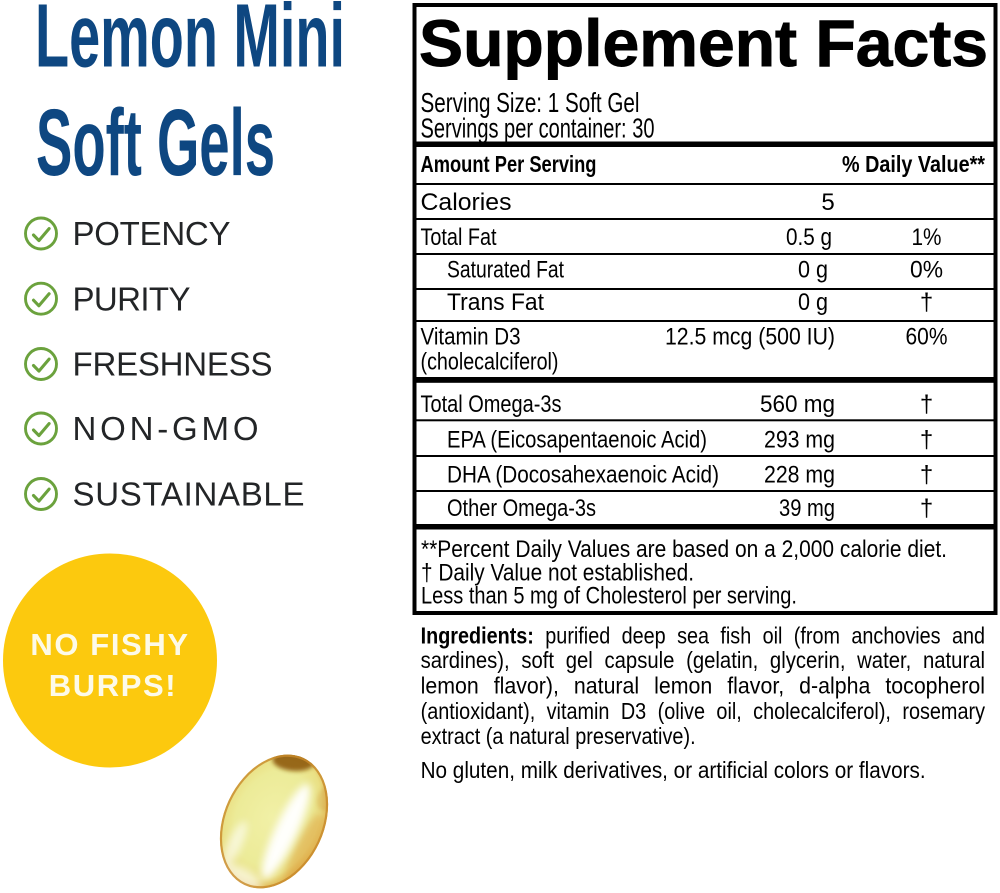  What do you see at coordinates (927, 237) in the screenshot?
I see `svg-text: 1%` at bounding box center [927, 237].